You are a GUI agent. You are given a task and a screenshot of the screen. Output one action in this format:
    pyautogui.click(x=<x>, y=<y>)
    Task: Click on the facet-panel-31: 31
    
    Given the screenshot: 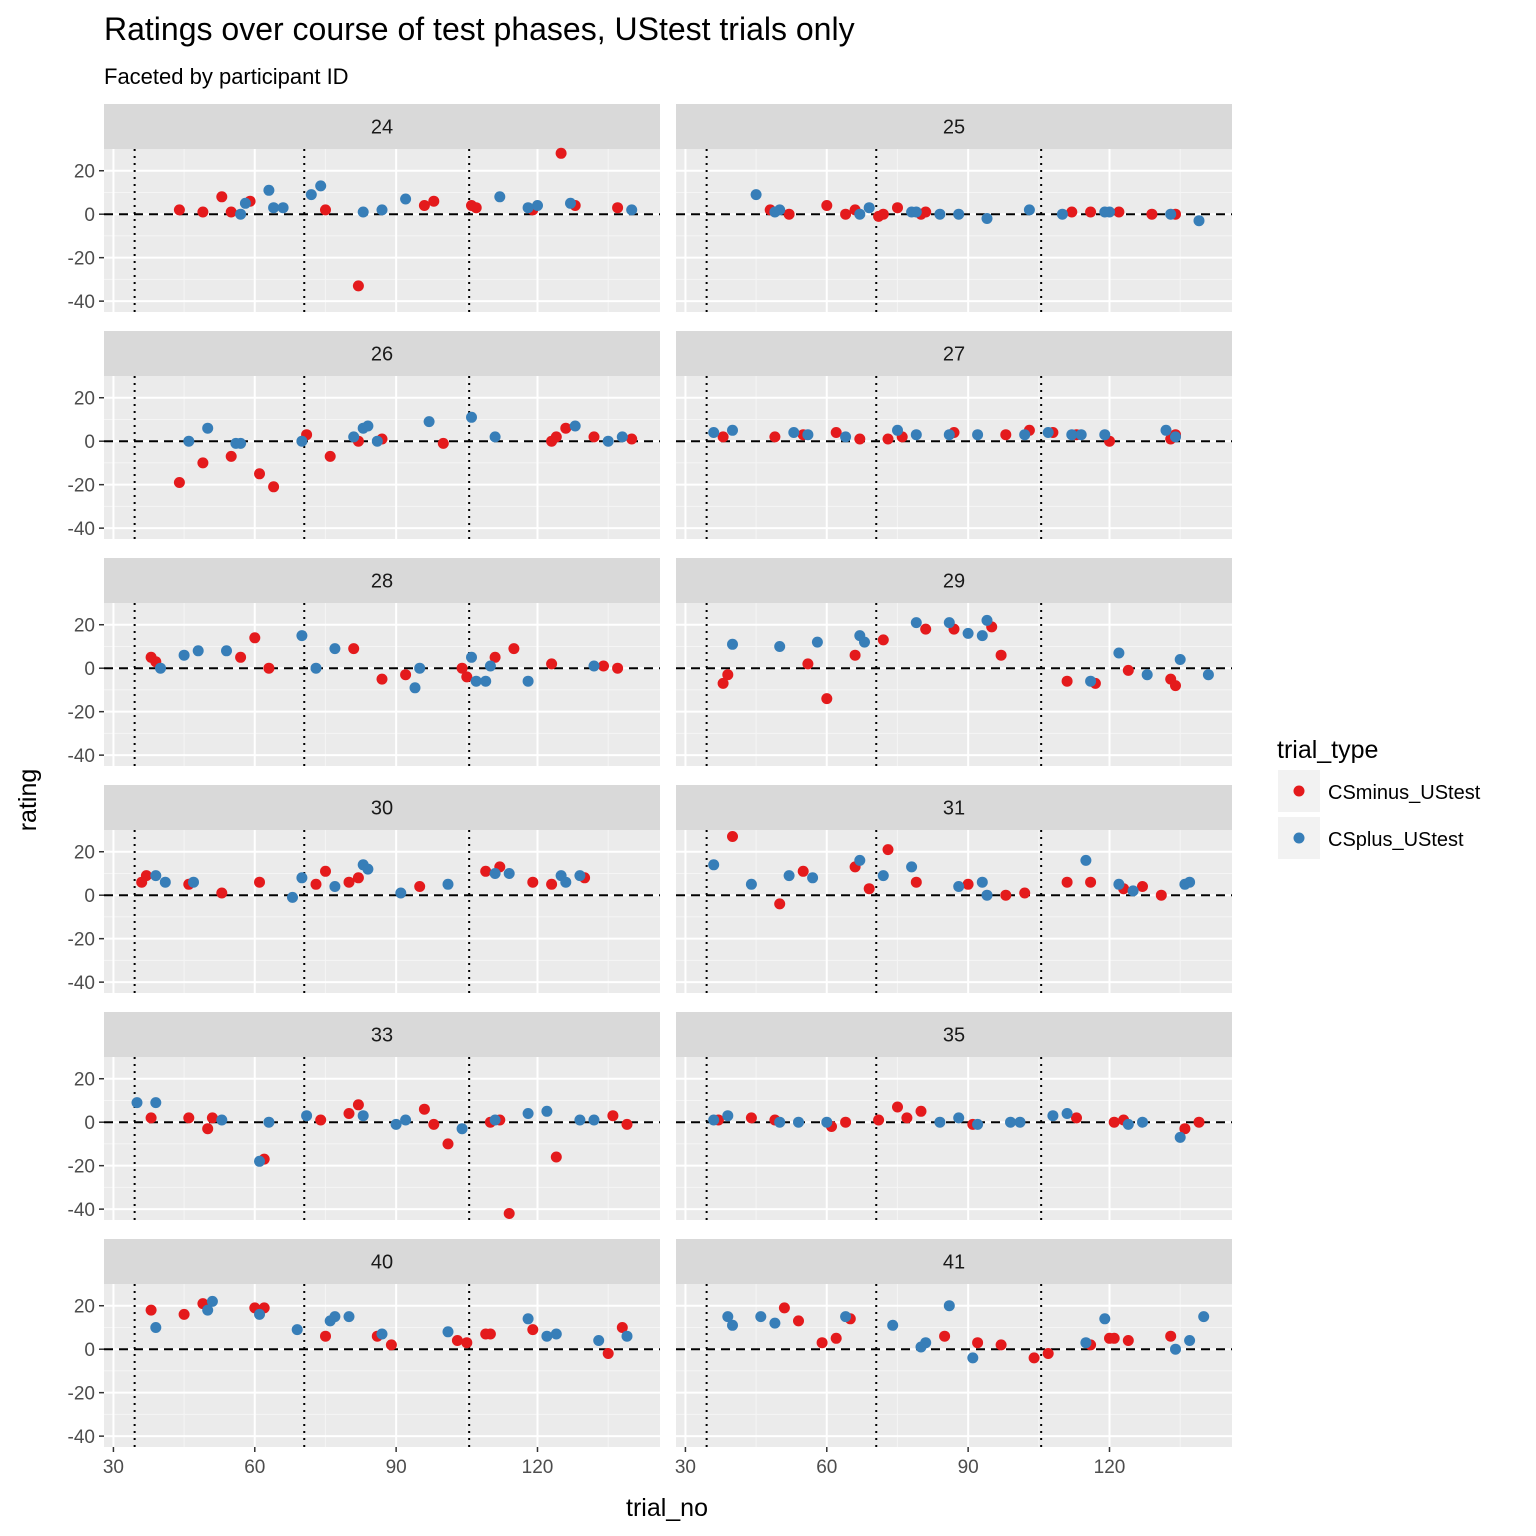 What is the action you would take?
    pyautogui.click(x=954, y=889)
    